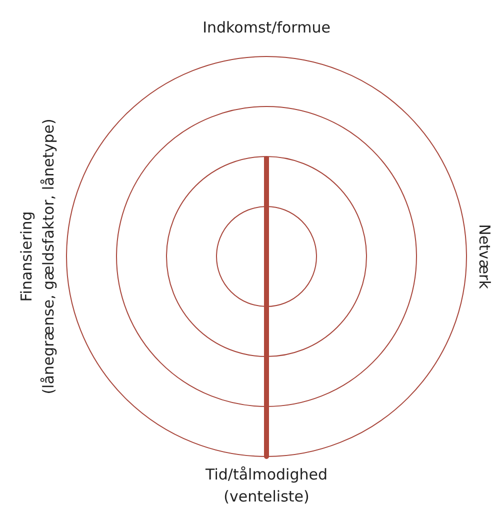 The width and height of the screenshot is (495, 512). Describe the element at coordinates (266, 486) in the screenshot. I see `spoke-label: Tid/tålmodighed (venteliste)` at that location.